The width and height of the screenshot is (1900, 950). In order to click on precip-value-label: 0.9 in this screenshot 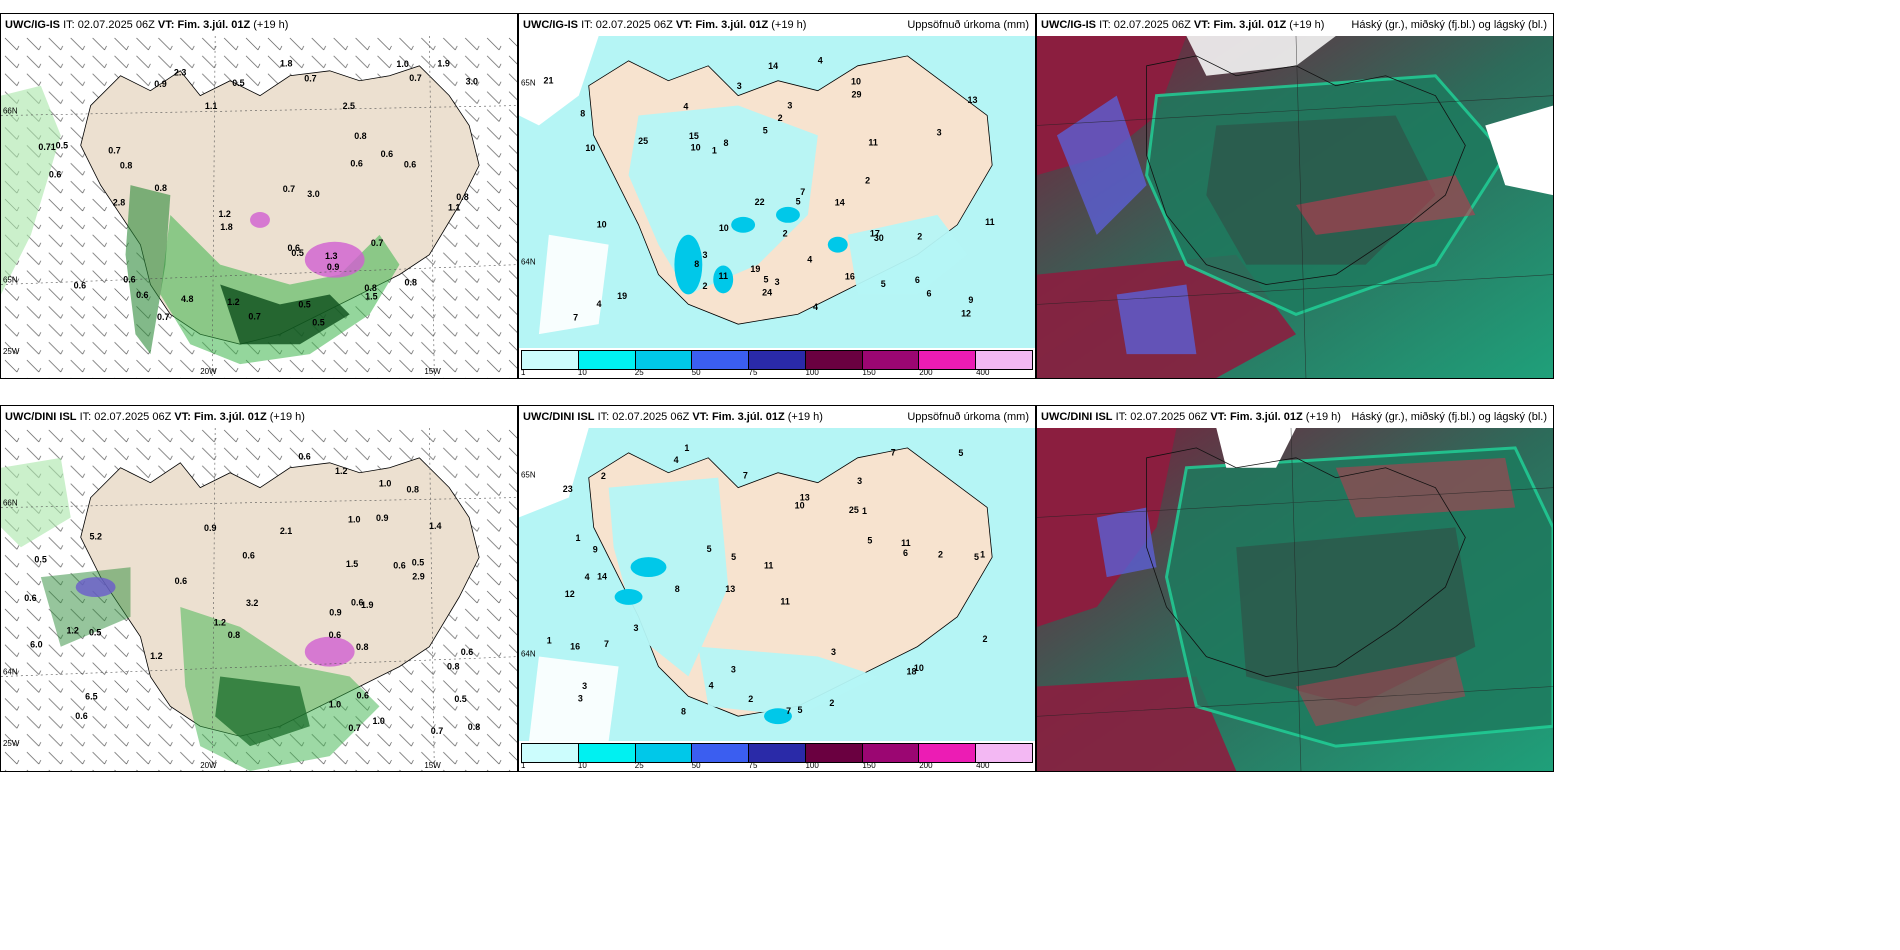, I will do `click(335, 613)`.